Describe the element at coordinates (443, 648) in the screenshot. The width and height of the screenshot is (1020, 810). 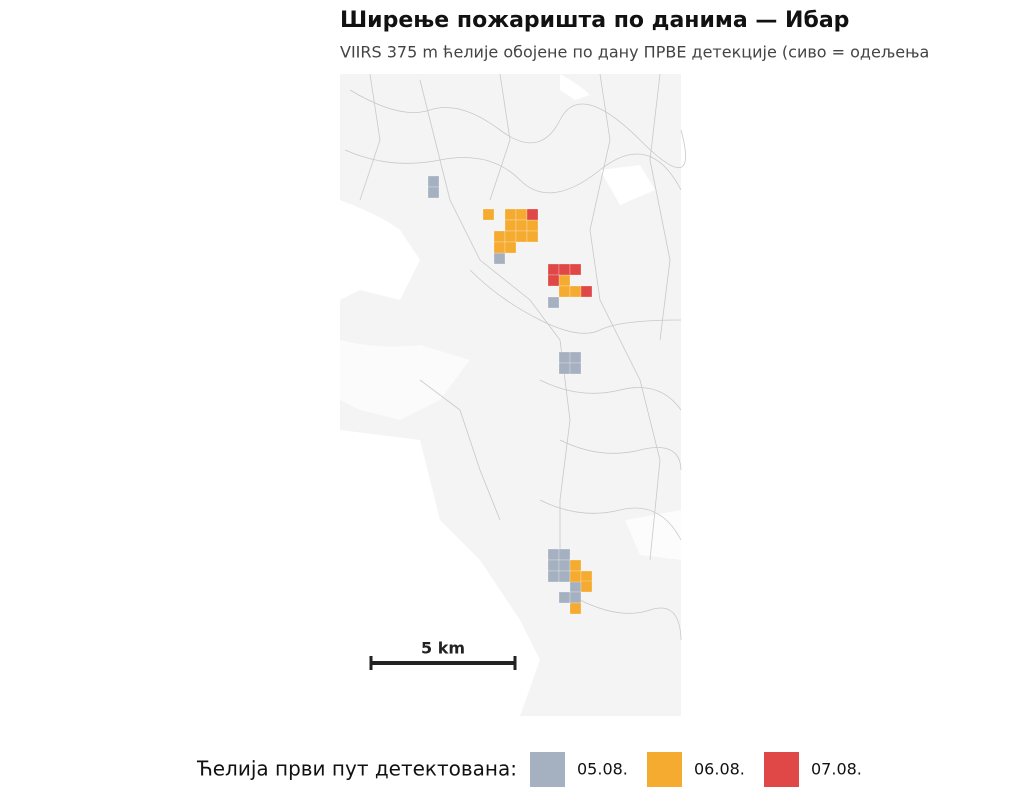
I see `scale-label: 5 km` at that location.